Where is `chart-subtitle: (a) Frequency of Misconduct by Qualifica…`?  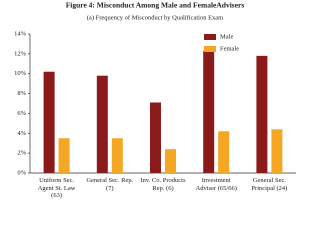 chart-subtitle: (a) Frequency of Misconduct by Qualifica… is located at coordinates (155, 17).